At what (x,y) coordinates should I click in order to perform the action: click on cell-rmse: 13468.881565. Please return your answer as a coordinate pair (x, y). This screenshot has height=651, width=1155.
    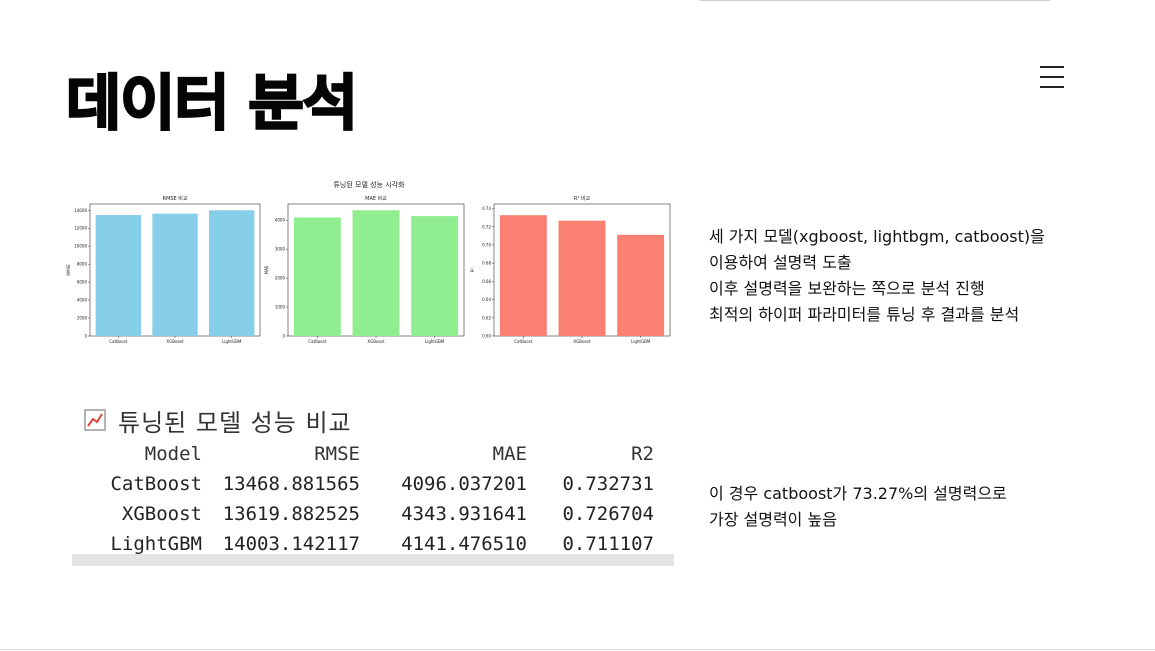
    Looking at the image, I should click on (291, 484).